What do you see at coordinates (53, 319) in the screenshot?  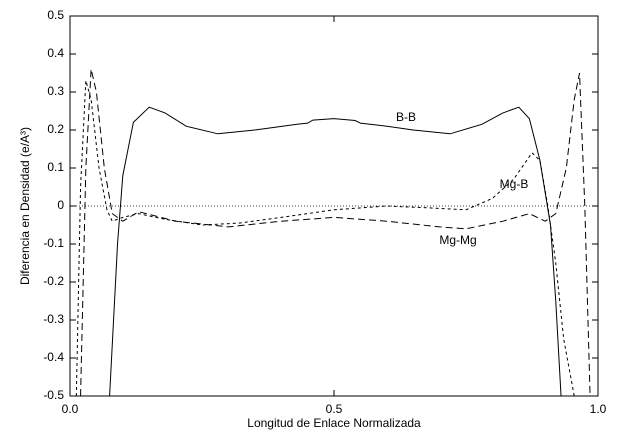 I see `y-tick-label: -0.3` at bounding box center [53, 319].